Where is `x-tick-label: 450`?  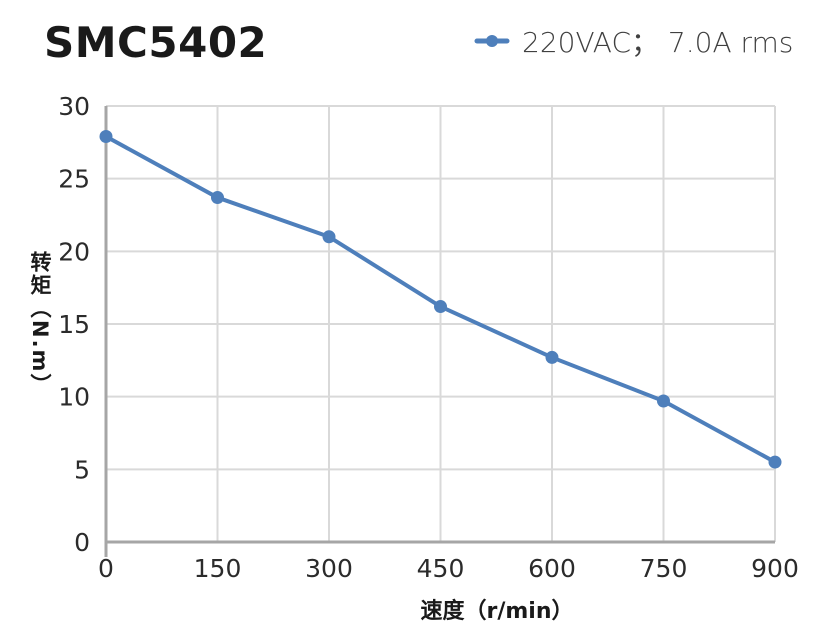
x-tick-label: 450 is located at coordinates (441, 568).